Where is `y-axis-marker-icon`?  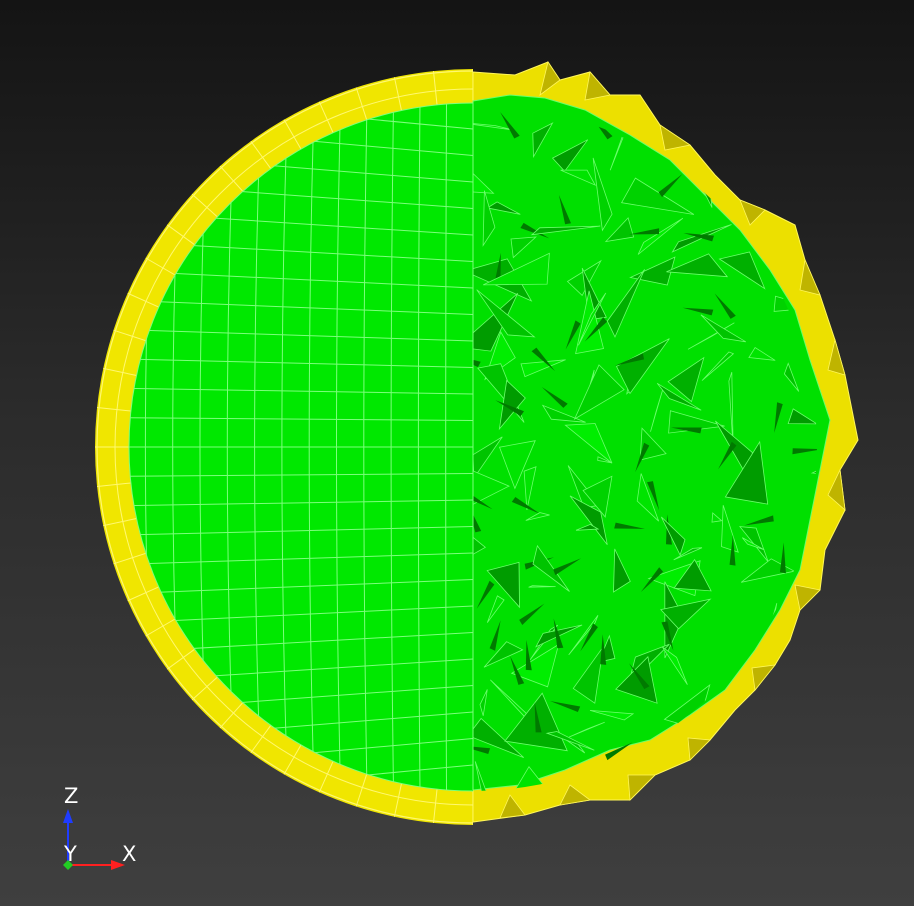 y-axis-marker-icon is located at coordinates (68, 865).